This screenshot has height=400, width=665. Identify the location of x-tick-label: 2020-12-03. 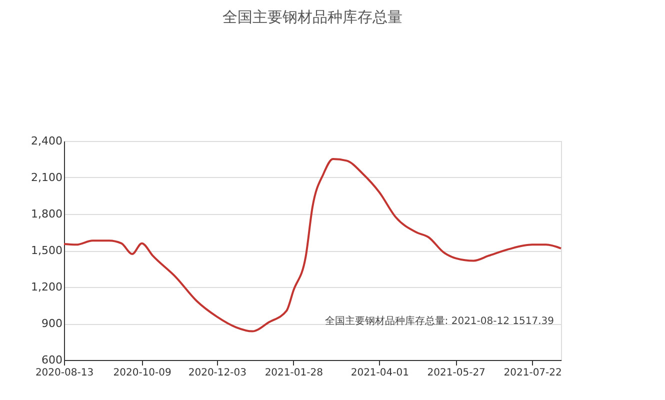
(217, 373).